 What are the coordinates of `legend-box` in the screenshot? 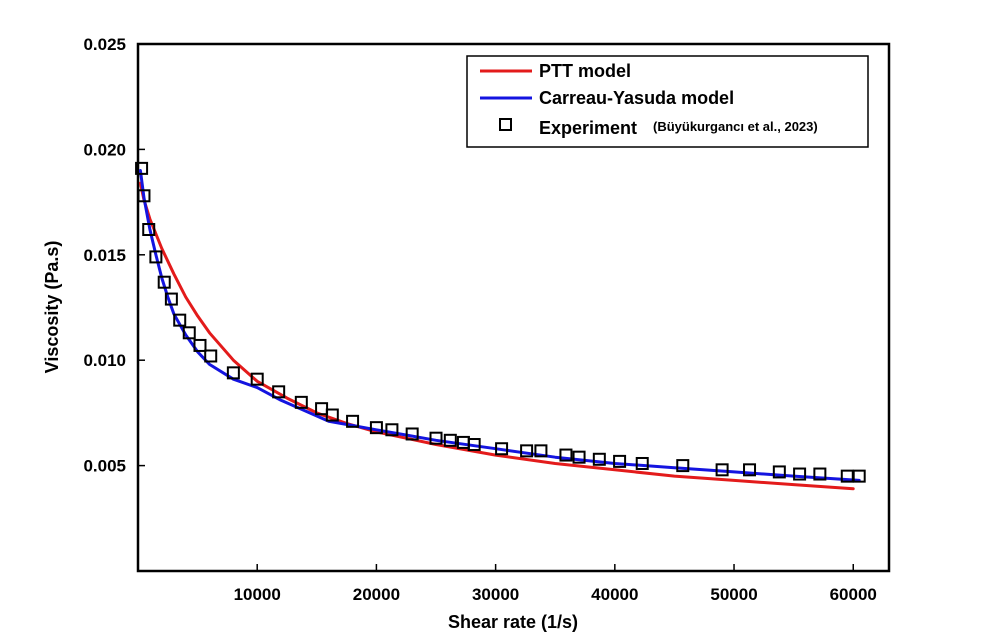 It's located at (667, 101).